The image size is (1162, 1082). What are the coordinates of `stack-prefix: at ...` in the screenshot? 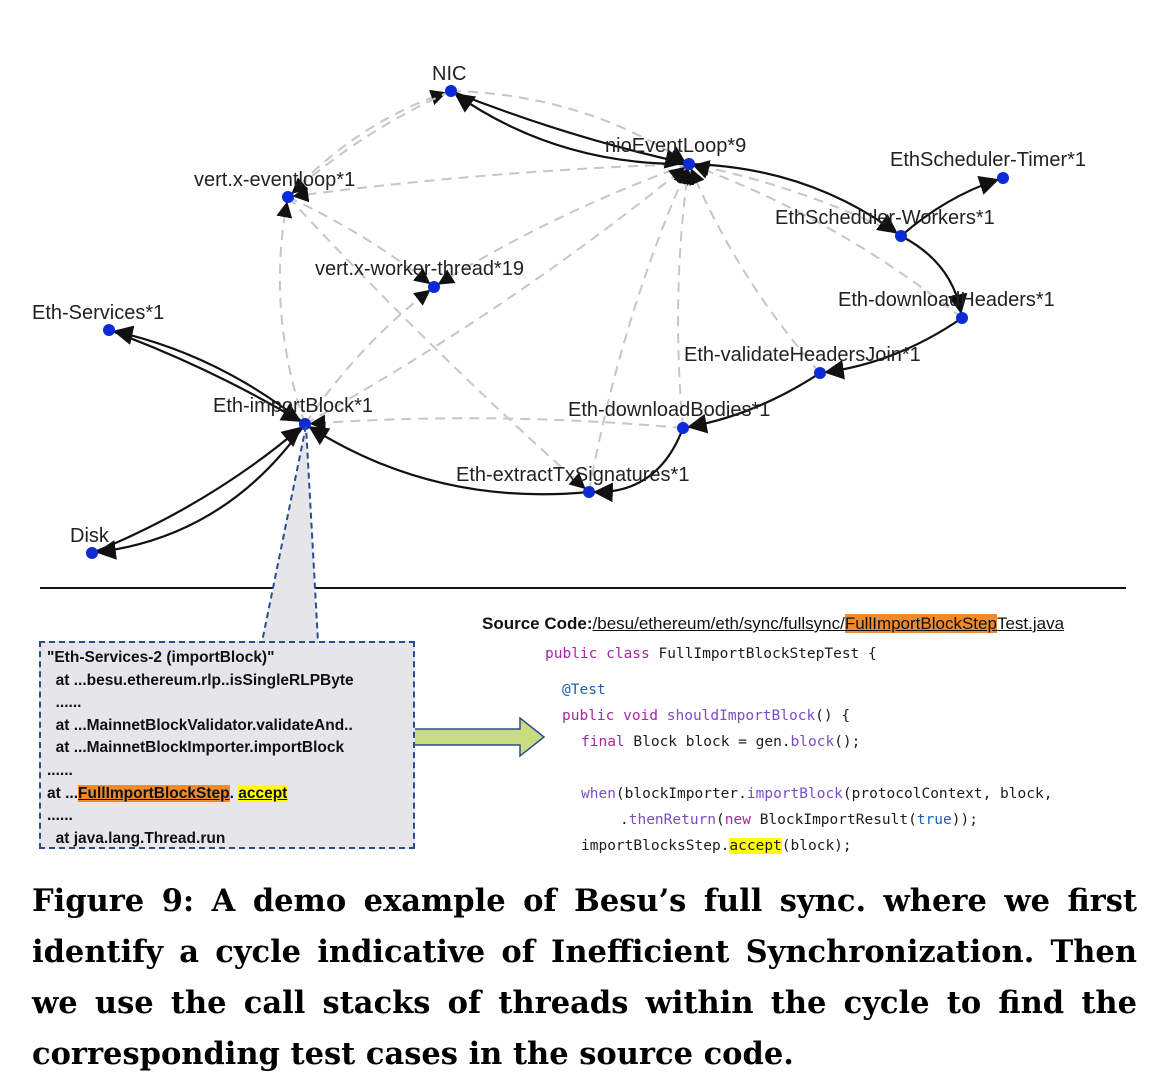 It's located at (63, 793).